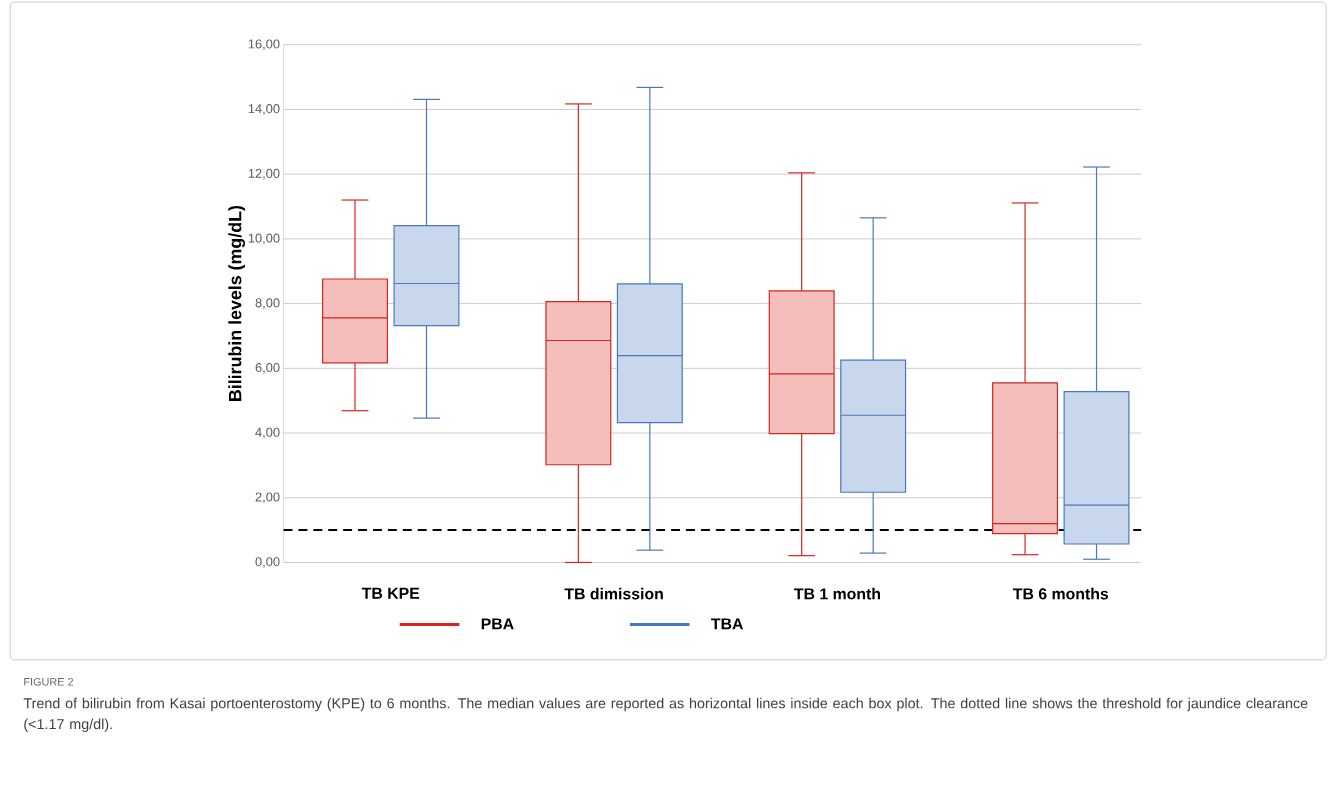 Image resolution: width=1328 pixels, height=797 pixels. What do you see at coordinates (264, 174) in the screenshot?
I see `y-tick-label: 12,00` at bounding box center [264, 174].